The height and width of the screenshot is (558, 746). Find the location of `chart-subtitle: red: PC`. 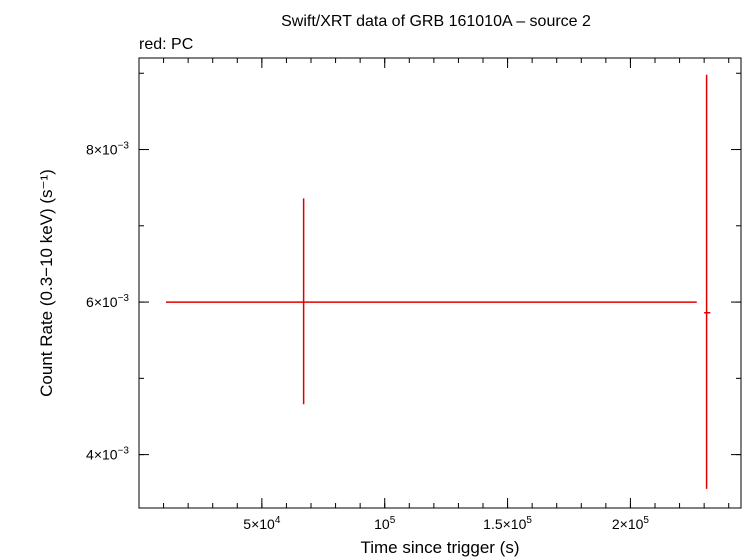

chart-subtitle: red: PC is located at coordinates (166, 44).